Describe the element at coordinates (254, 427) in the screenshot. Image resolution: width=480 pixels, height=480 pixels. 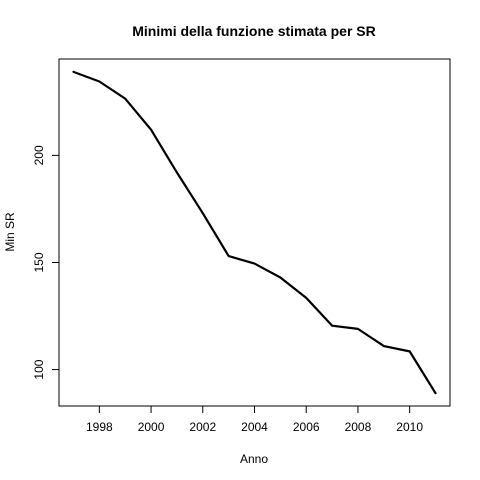
I see `x-tick-label: 2004` at that location.